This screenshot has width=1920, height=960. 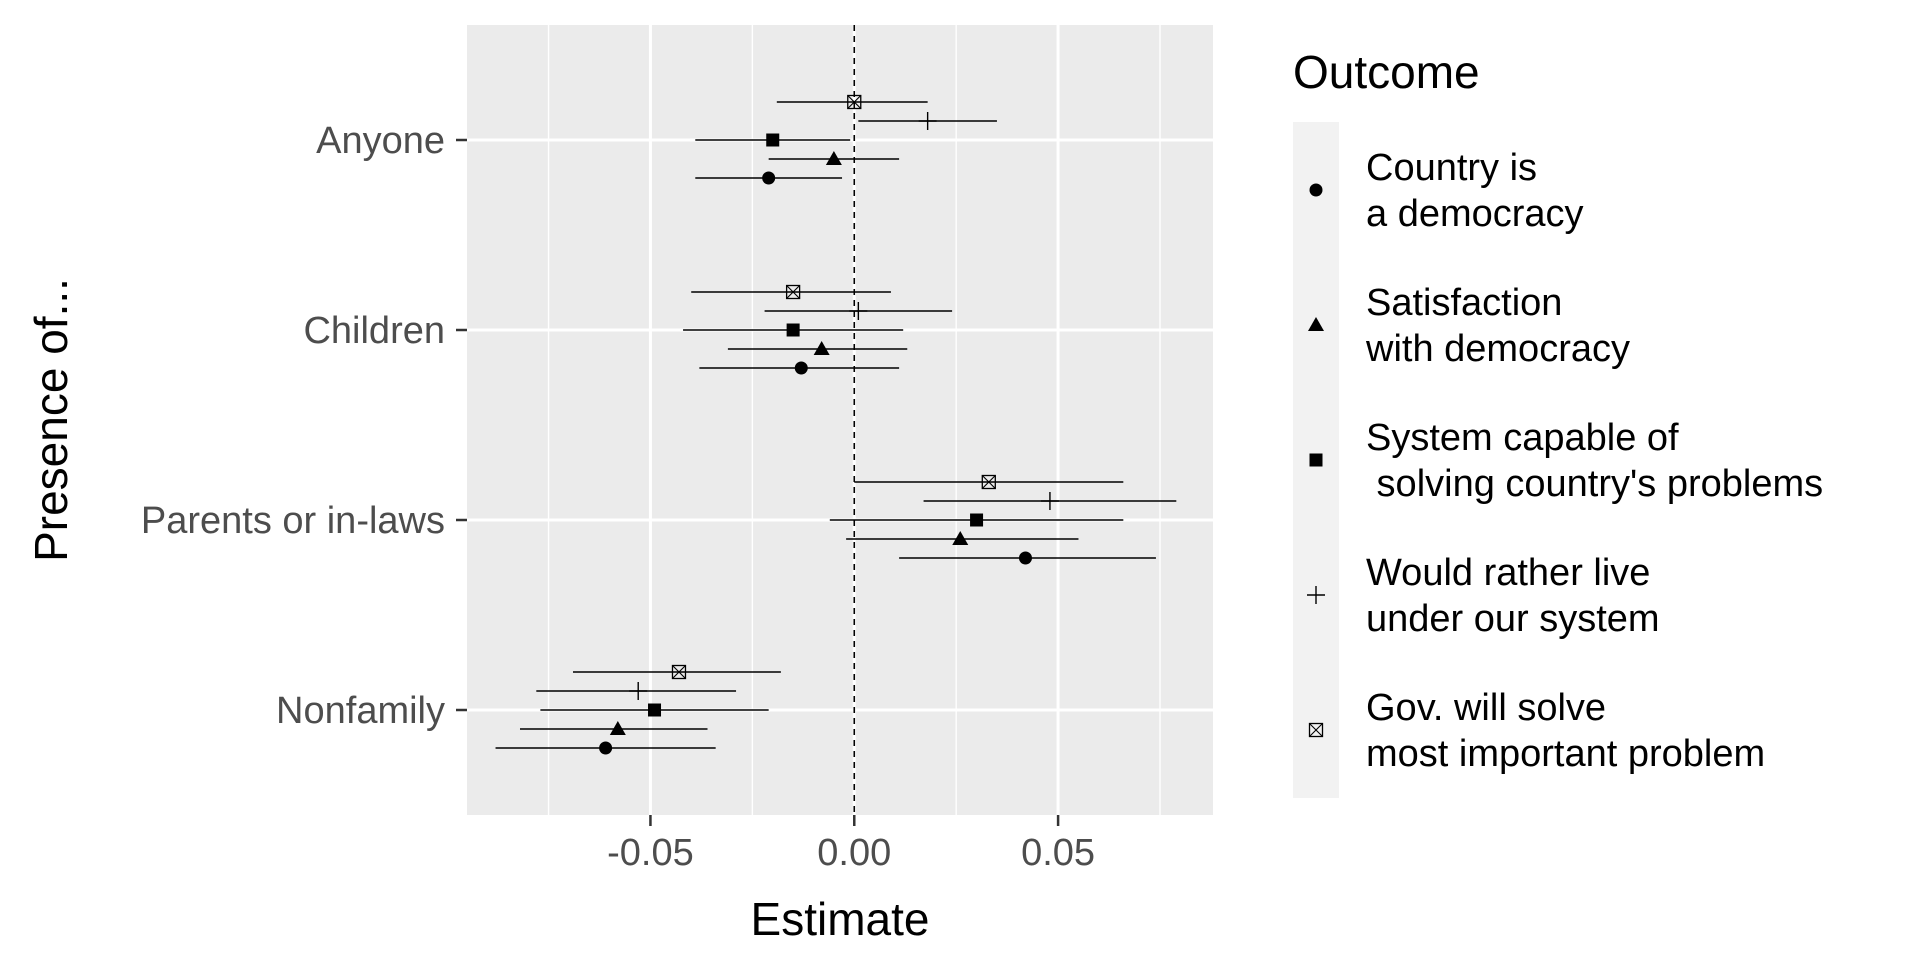 What do you see at coordinates (1513, 596) in the screenshot?
I see `legend-label-would-rather-live-under-our-system: Would rather live under our system` at bounding box center [1513, 596].